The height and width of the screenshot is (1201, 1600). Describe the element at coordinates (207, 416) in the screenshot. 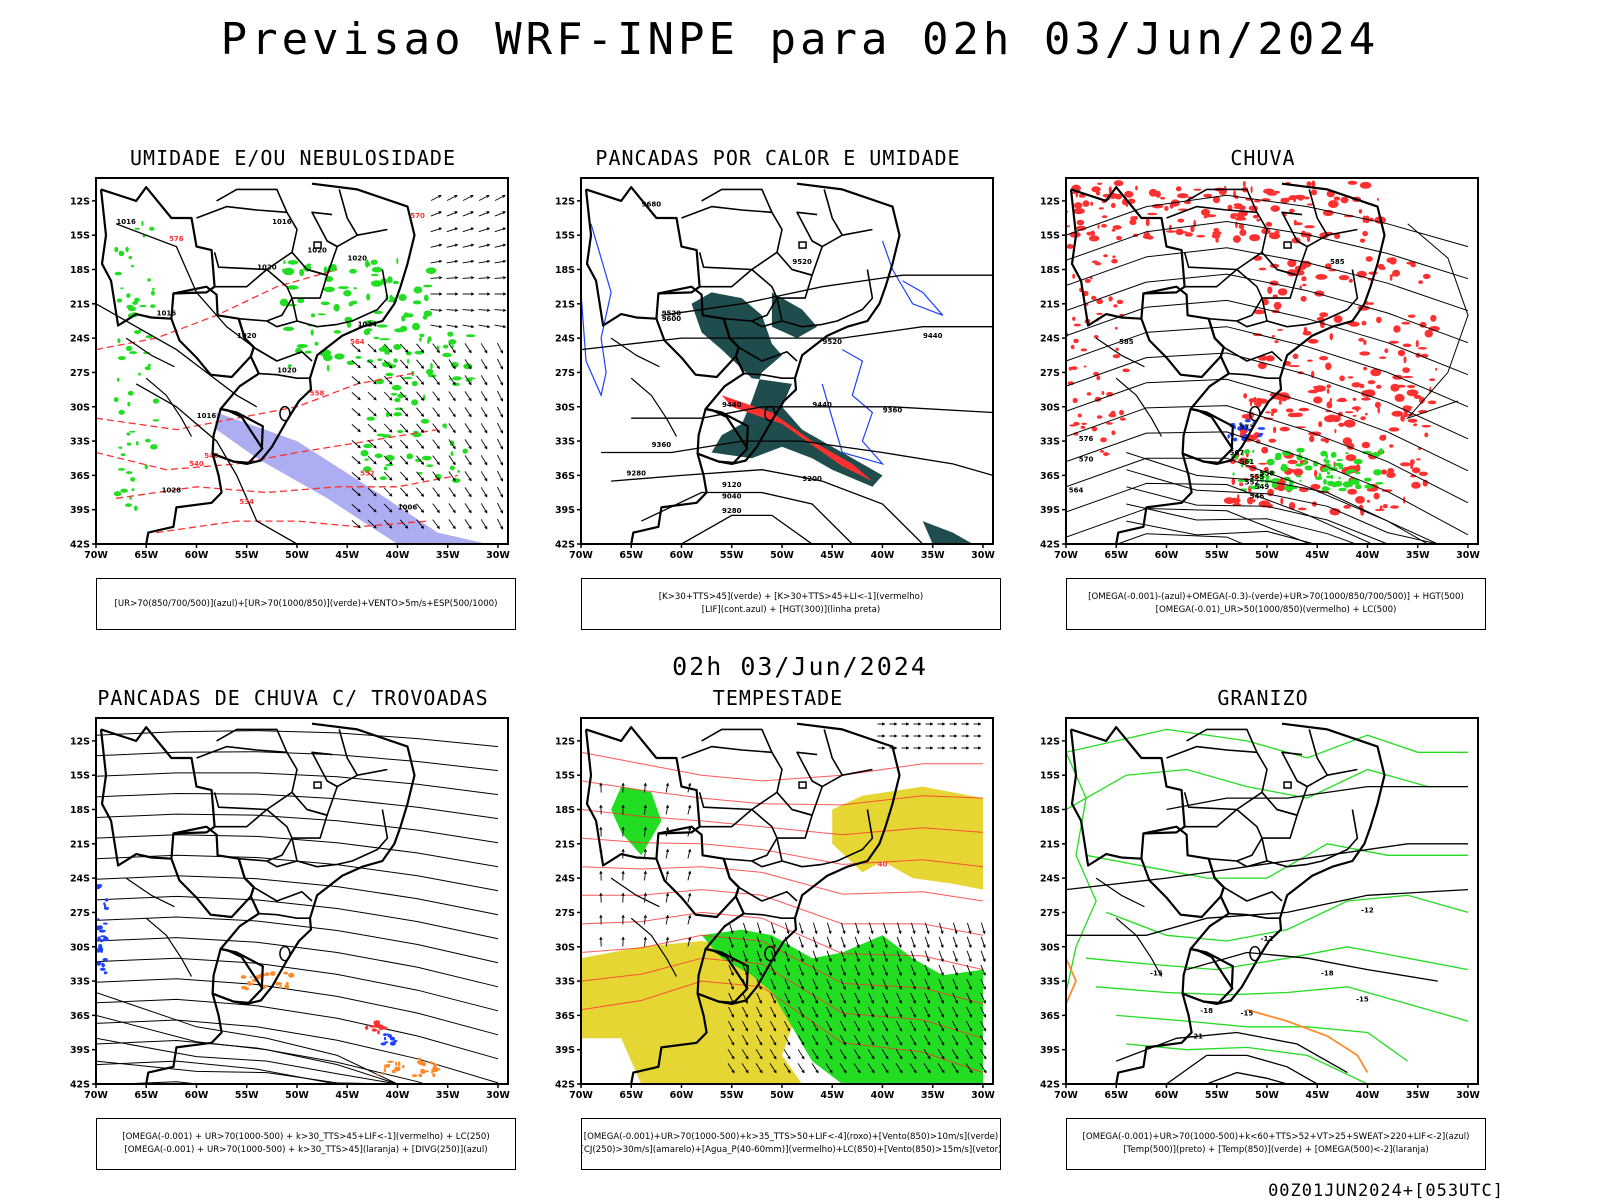

I see `pressure-label: 1016` at that location.